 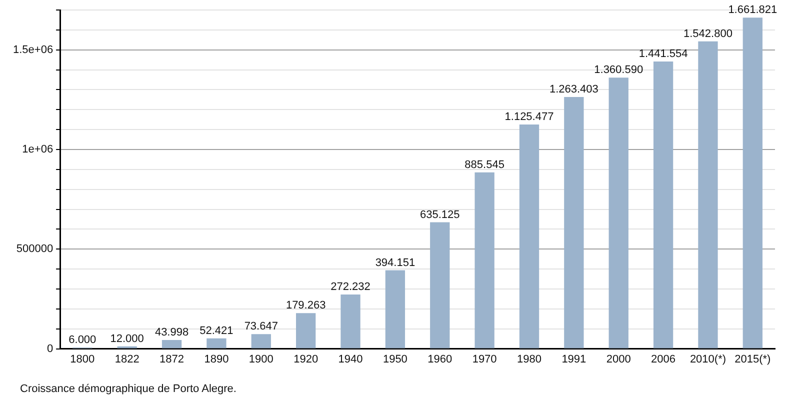 I want to click on y-tick-label: 0, so click(x=50, y=348).